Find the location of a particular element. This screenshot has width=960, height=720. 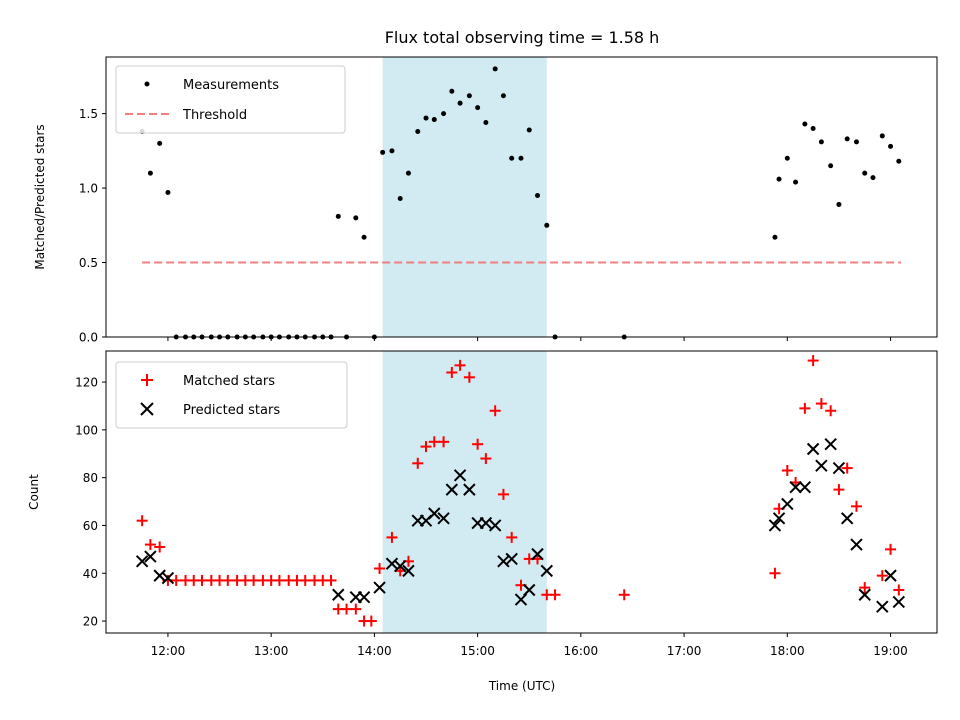

legend-matched-marker is located at coordinates (147, 380).